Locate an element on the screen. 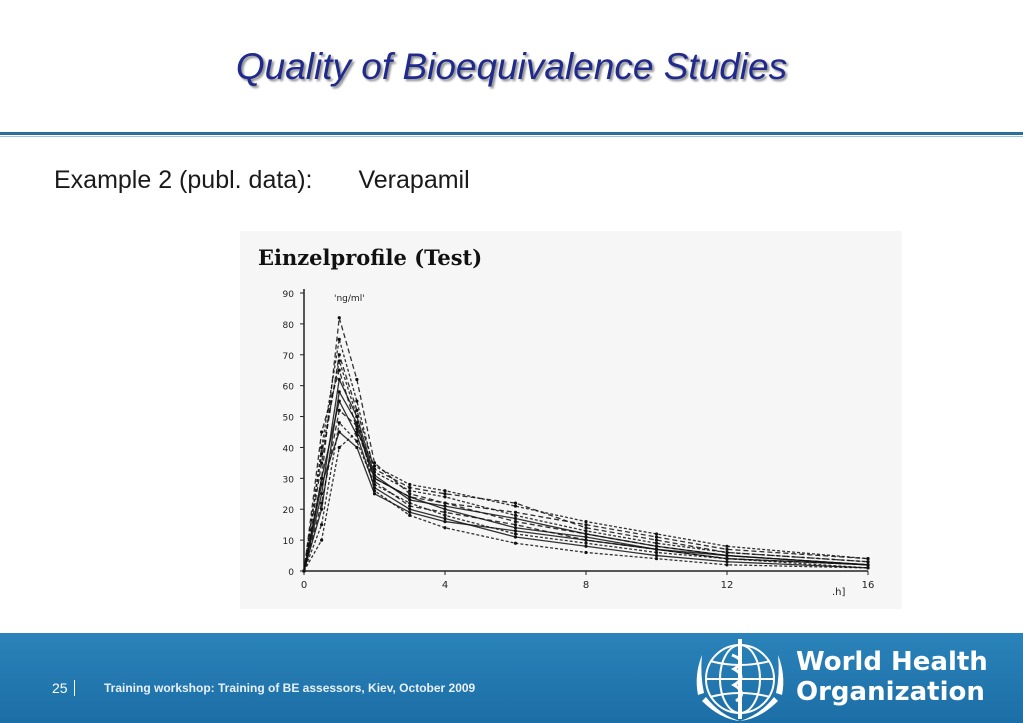 The height and width of the screenshot is (723, 1023). y-tick-label: 90 is located at coordinates (289, 295).